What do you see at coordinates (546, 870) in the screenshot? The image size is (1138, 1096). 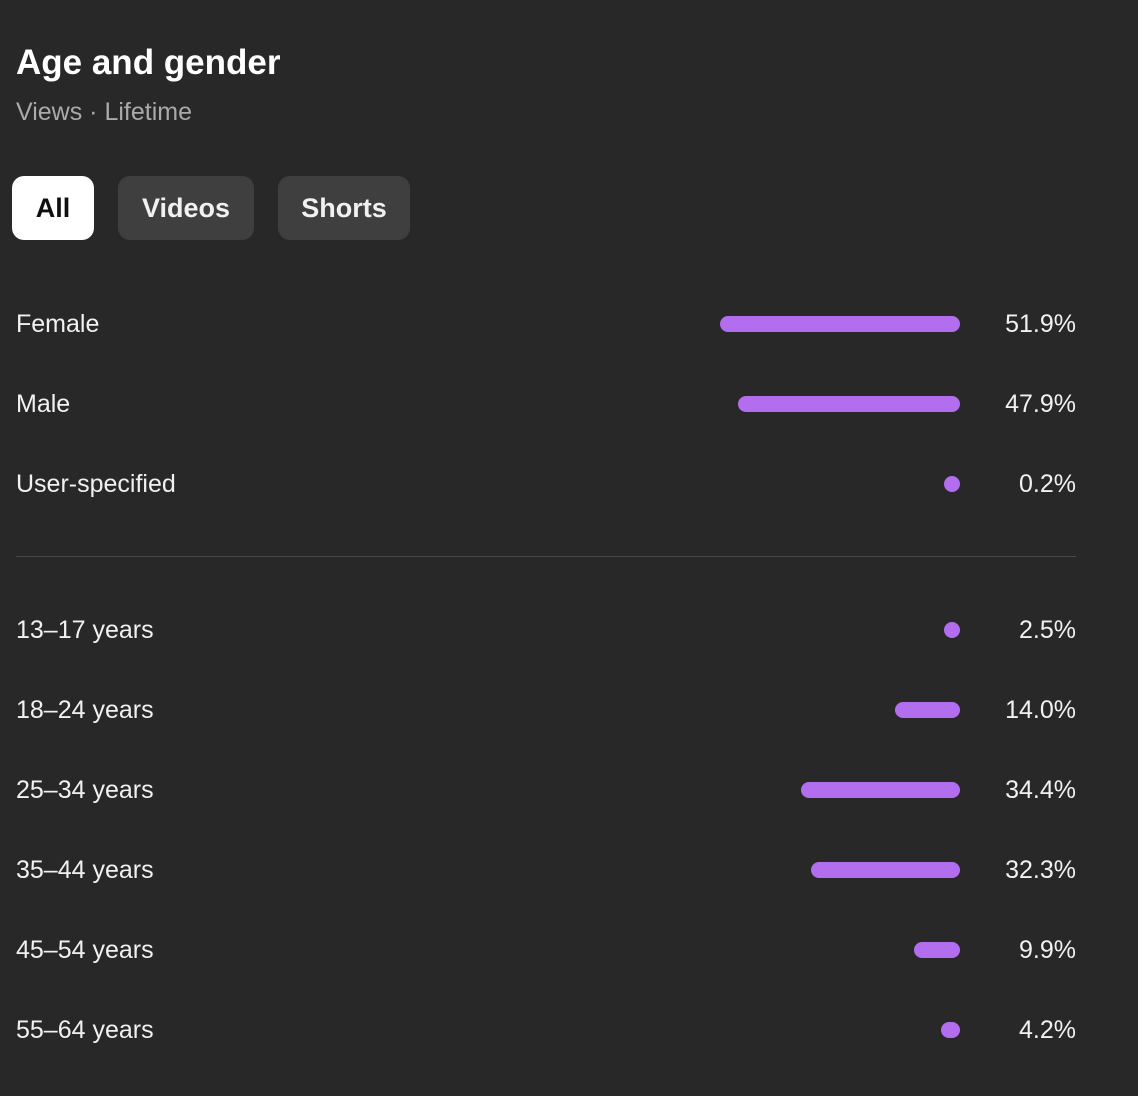 I see `age-row-35-44: 35–44 years 32.3%` at bounding box center [546, 870].